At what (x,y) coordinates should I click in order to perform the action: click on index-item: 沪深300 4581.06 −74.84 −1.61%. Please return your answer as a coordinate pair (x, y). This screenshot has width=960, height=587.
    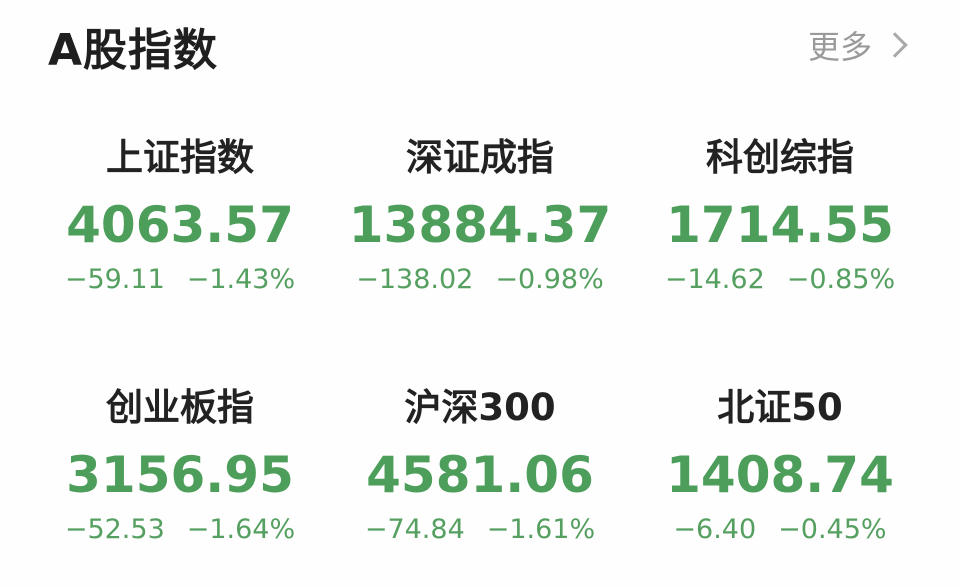
    Looking at the image, I should click on (480, 480).